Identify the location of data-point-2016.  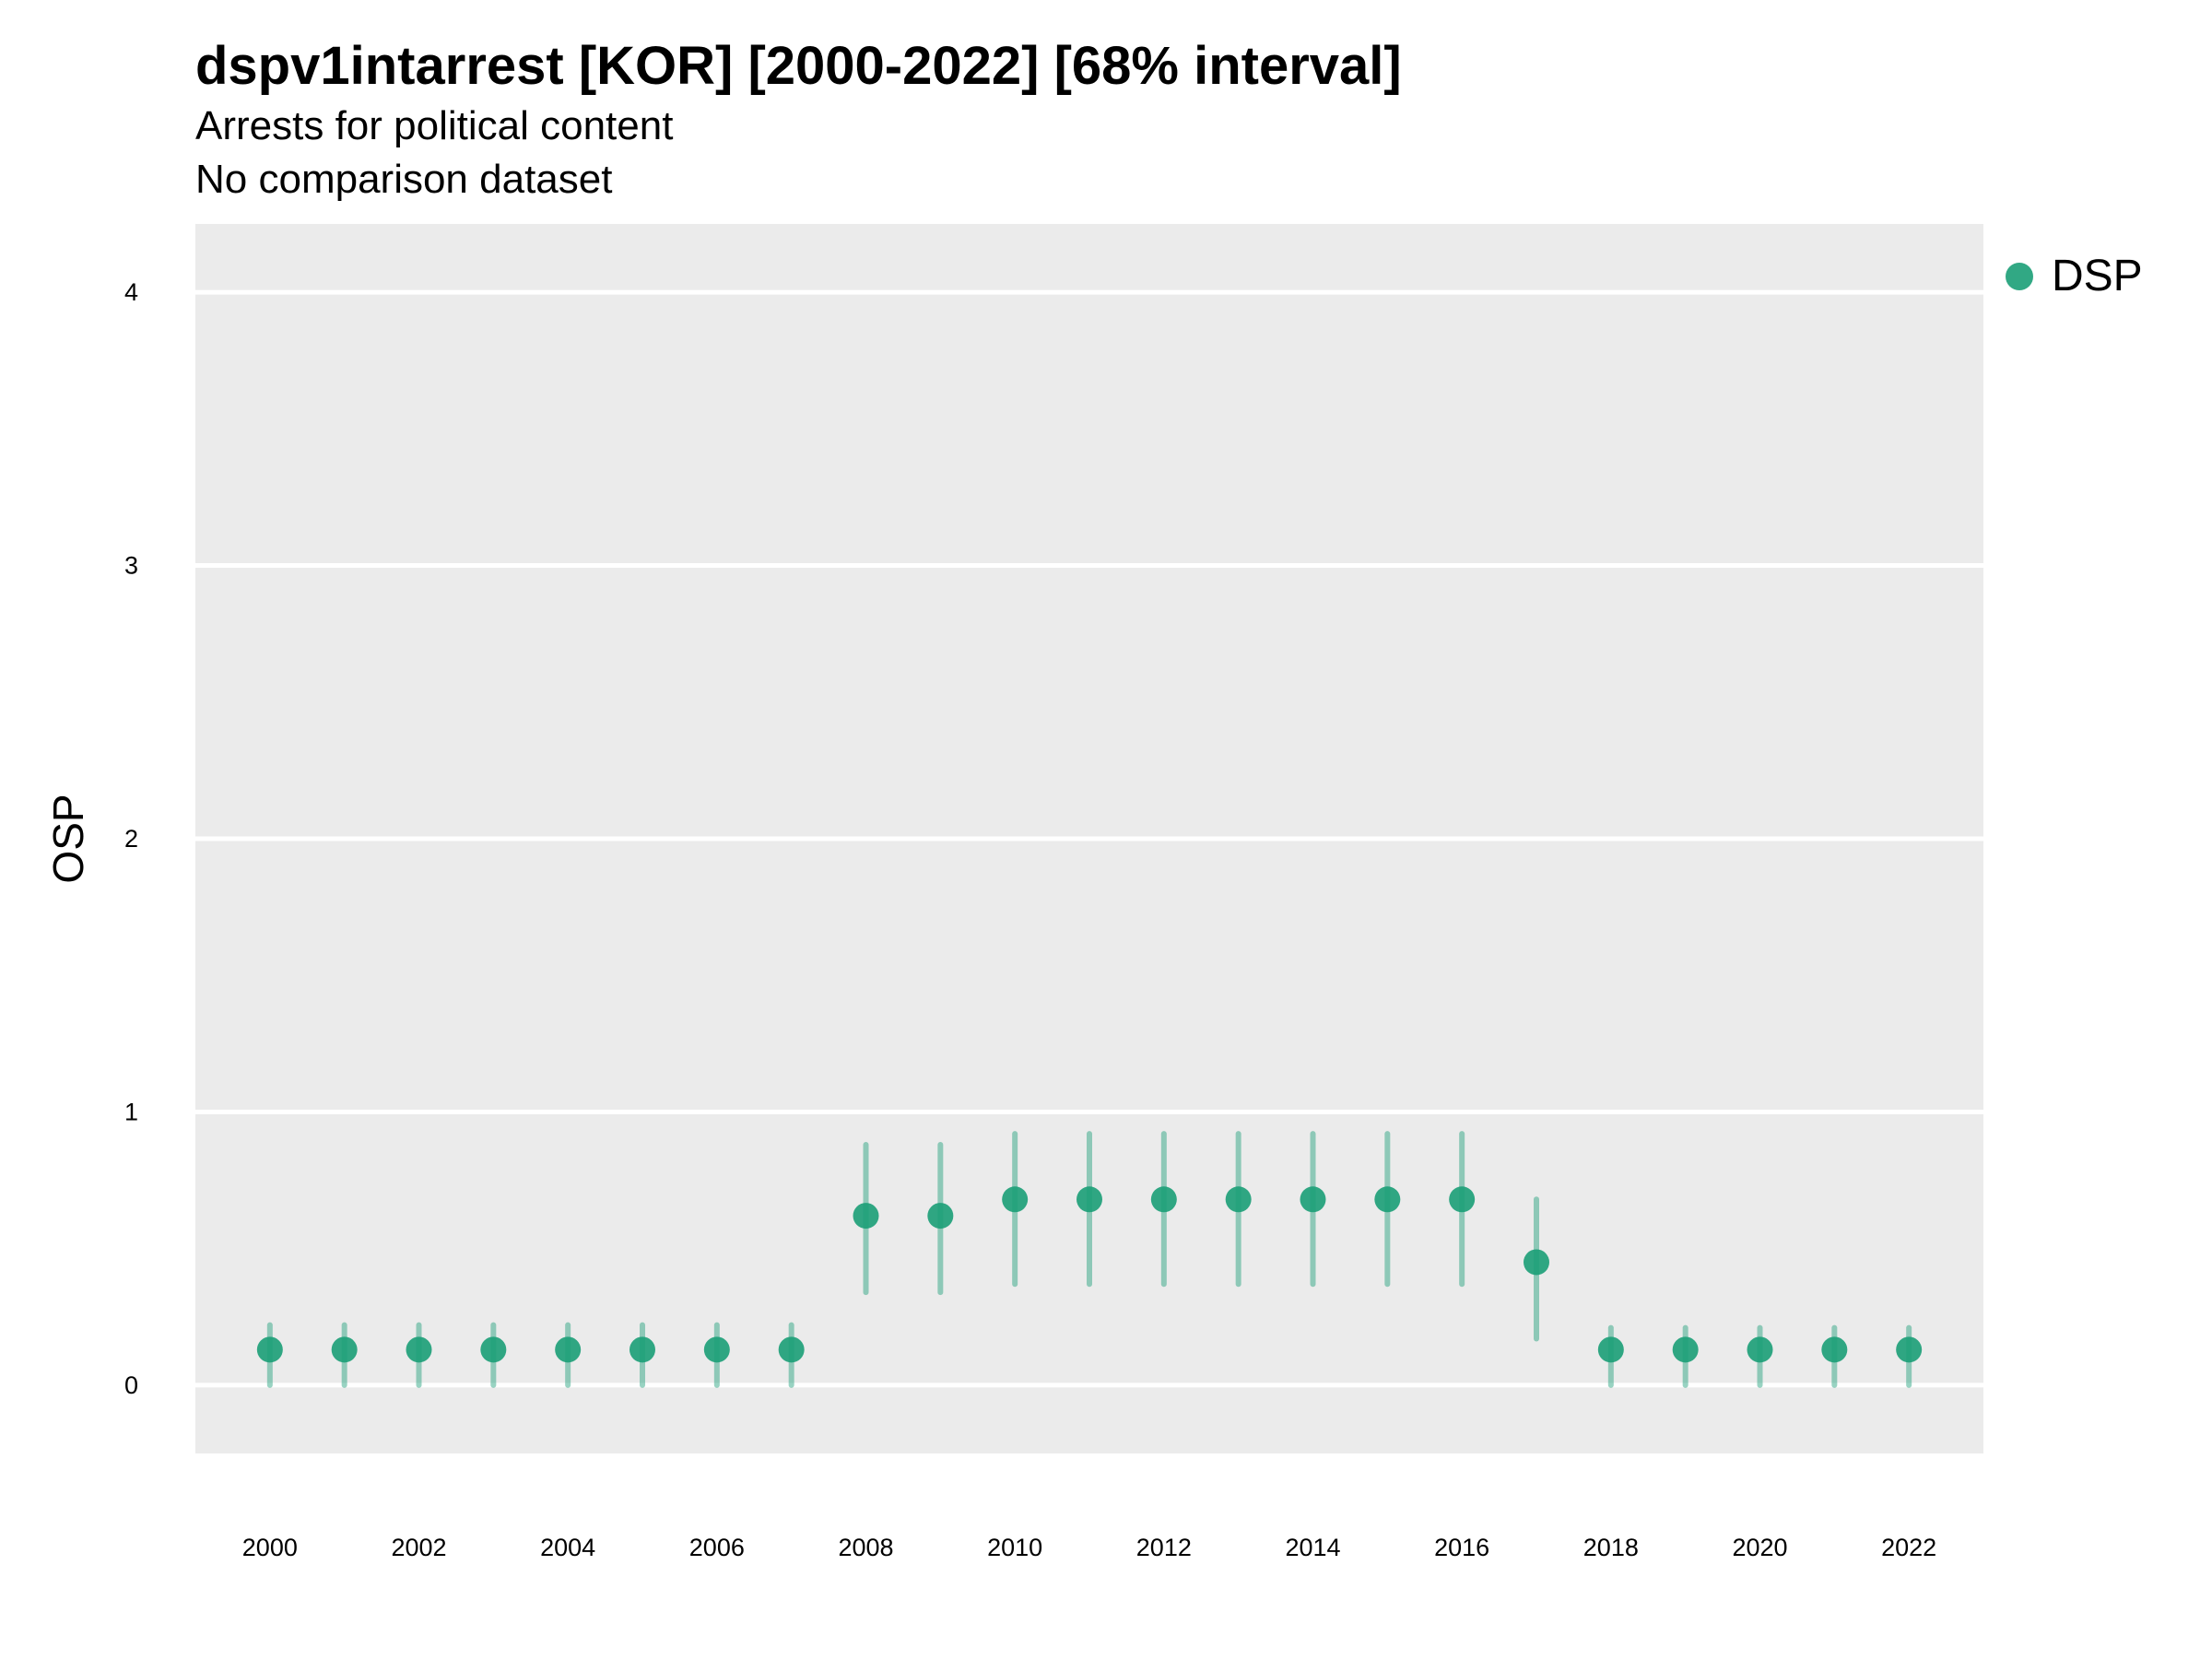
(1462, 1199).